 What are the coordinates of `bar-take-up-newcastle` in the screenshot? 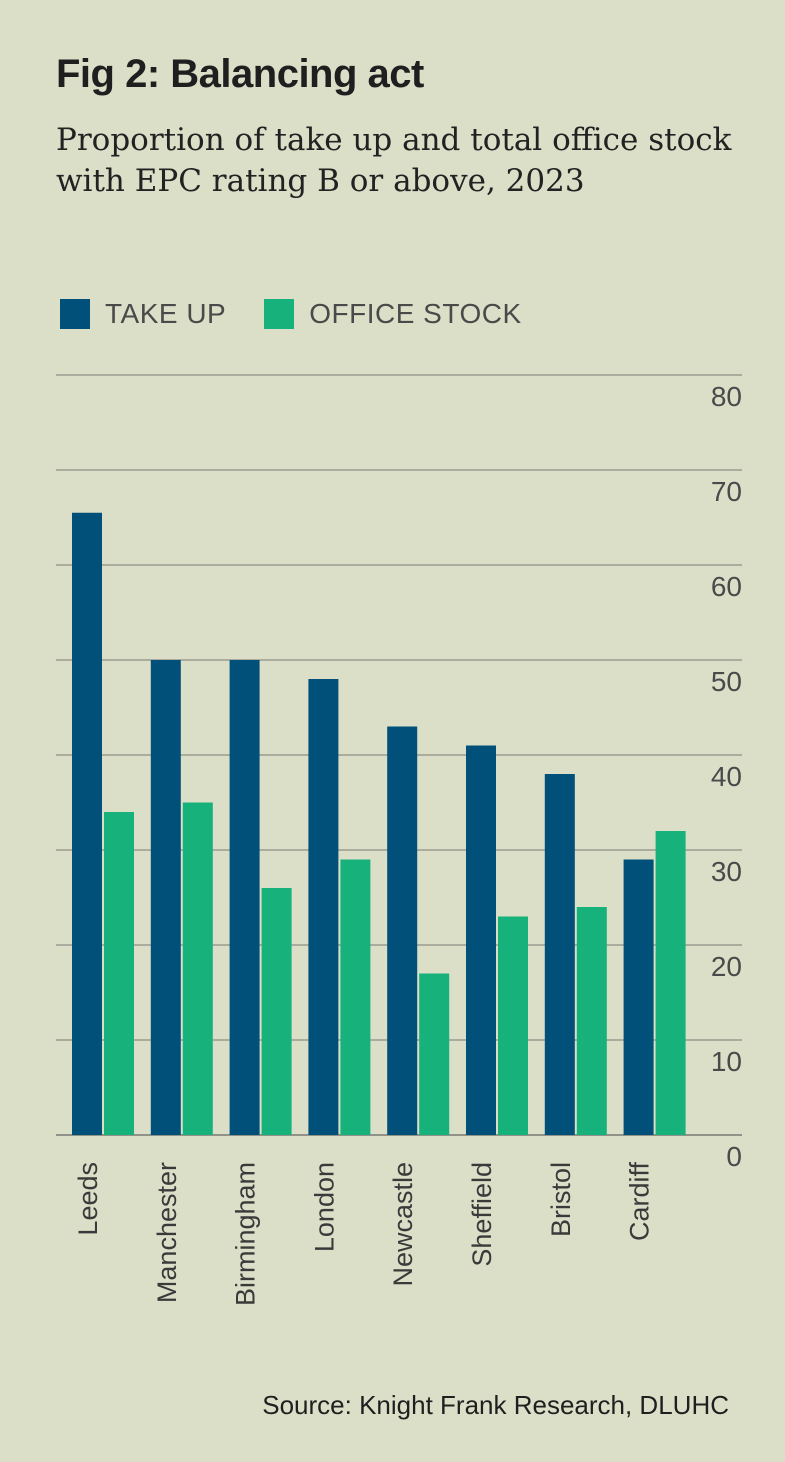 It's located at (402, 930).